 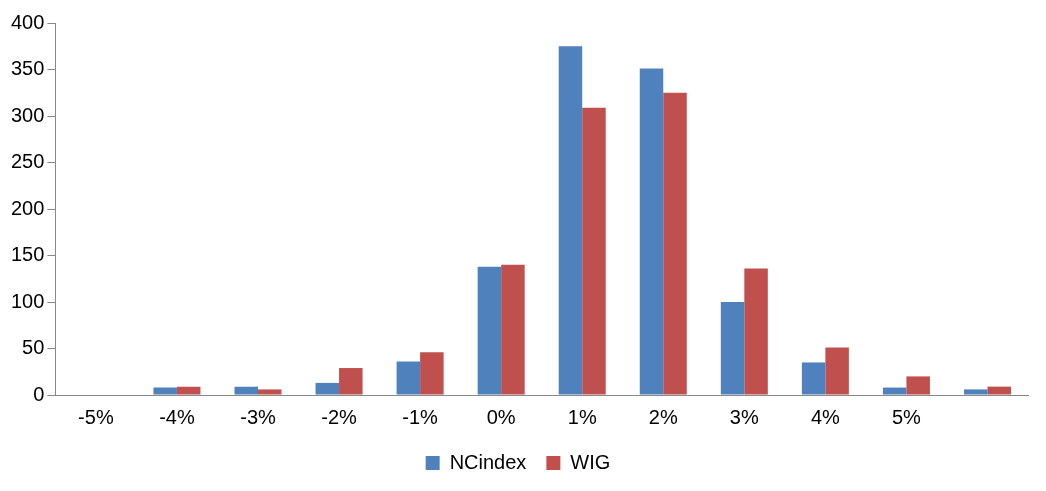 I want to click on x-tick-label: -5%, so click(x=96, y=416).